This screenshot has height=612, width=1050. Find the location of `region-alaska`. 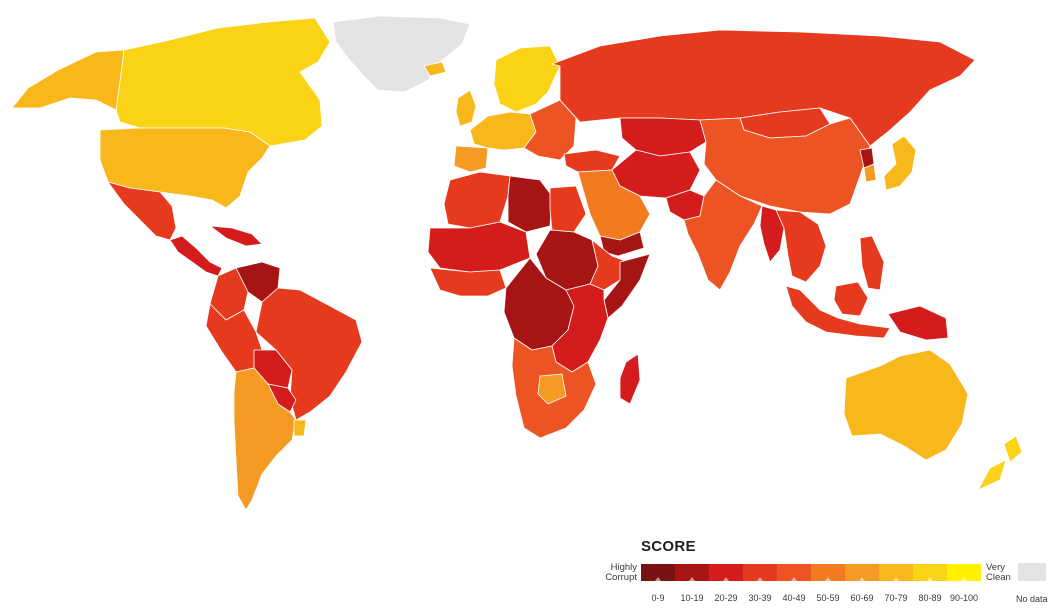

region-alaska is located at coordinates (68, 80).